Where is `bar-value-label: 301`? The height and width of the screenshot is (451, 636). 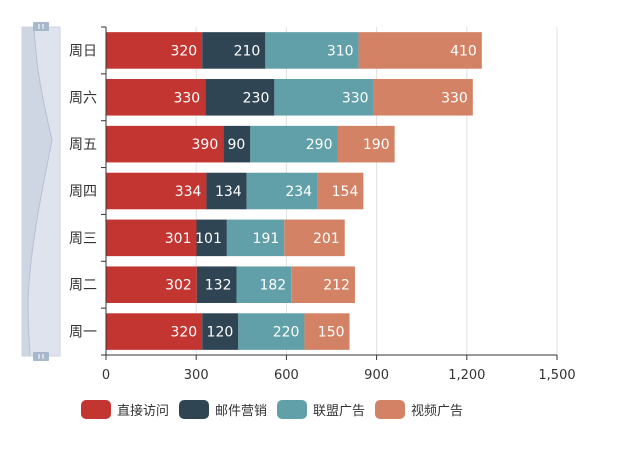 bar-value-label: 301 is located at coordinates (178, 239).